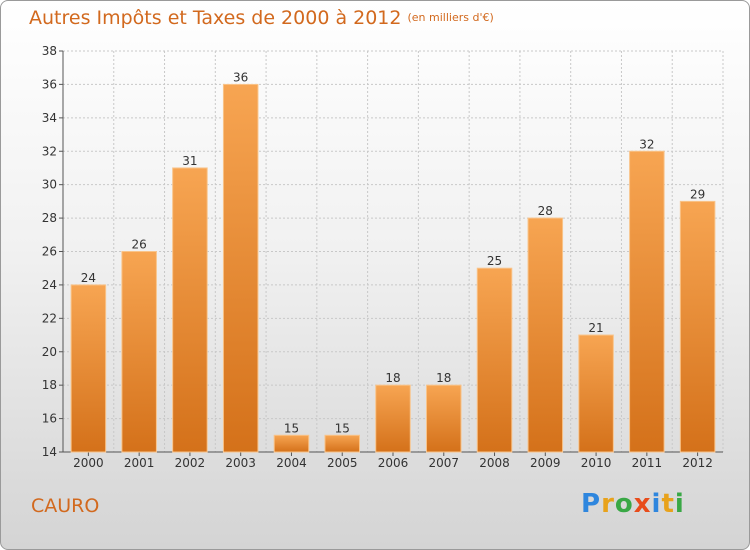 Image resolution: width=750 pixels, height=550 pixels. Describe the element at coordinates (450, 17) in the screenshot. I see `chart-unit: (en milliers d'€)` at that location.